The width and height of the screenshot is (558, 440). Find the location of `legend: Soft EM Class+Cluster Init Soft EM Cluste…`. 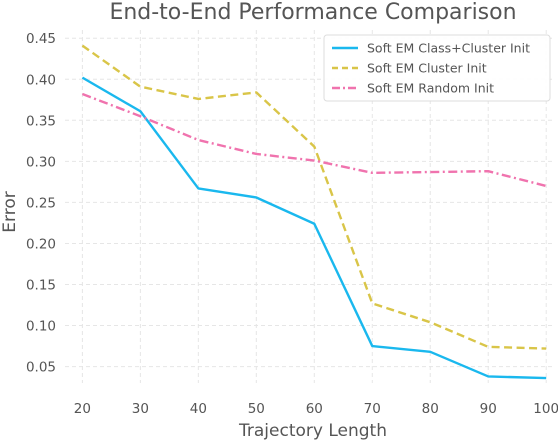

legend: Soft EM Class+Cluster Init Soft EM Cluste… is located at coordinates (437, 68).